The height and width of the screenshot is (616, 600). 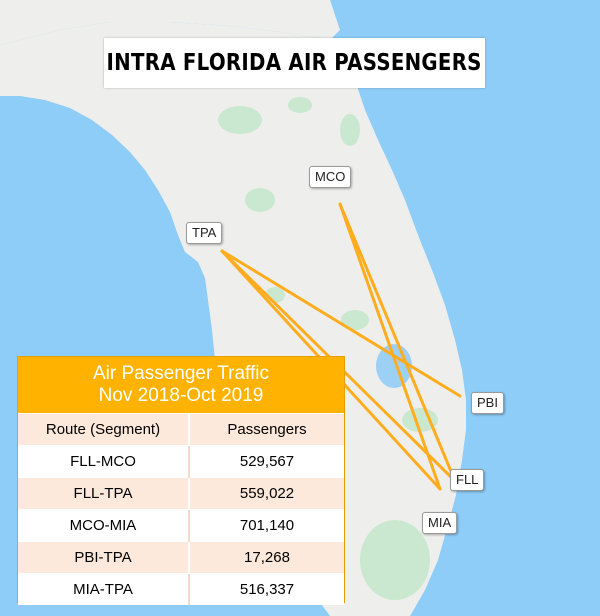 What do you see at coordinates (104, 493) in the screenshot?
I see `route-cell: FLL-TPA` at bounding box center [104, 493].